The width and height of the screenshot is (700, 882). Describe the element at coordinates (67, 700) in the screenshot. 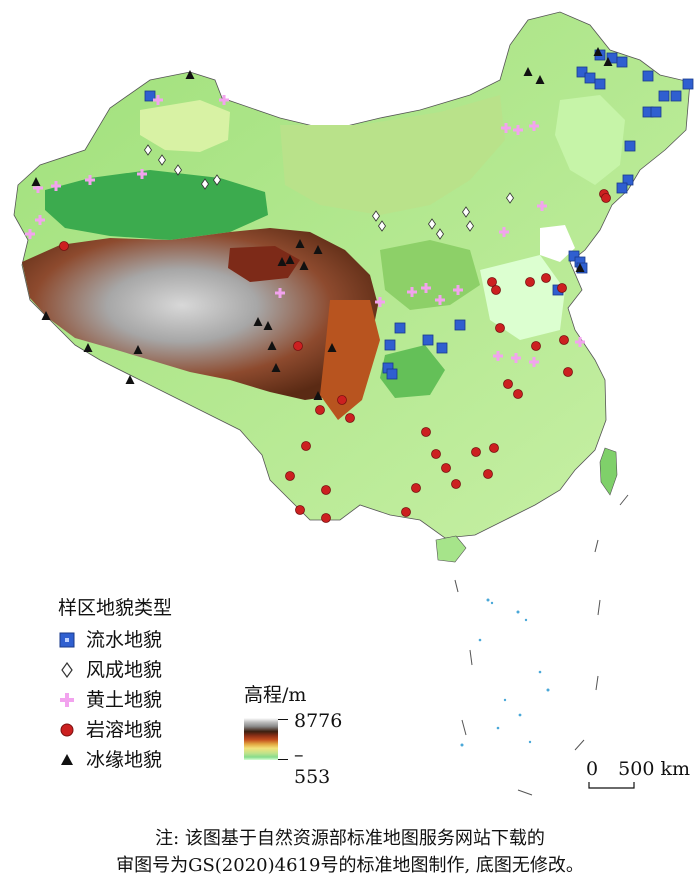

I see `pink-cross-icon` at that location.